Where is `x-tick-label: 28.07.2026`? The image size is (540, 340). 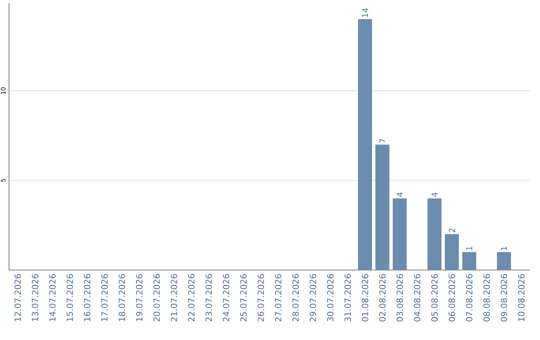 x-tick-label: 28.07.2026 is located at coordinates (295, 298).